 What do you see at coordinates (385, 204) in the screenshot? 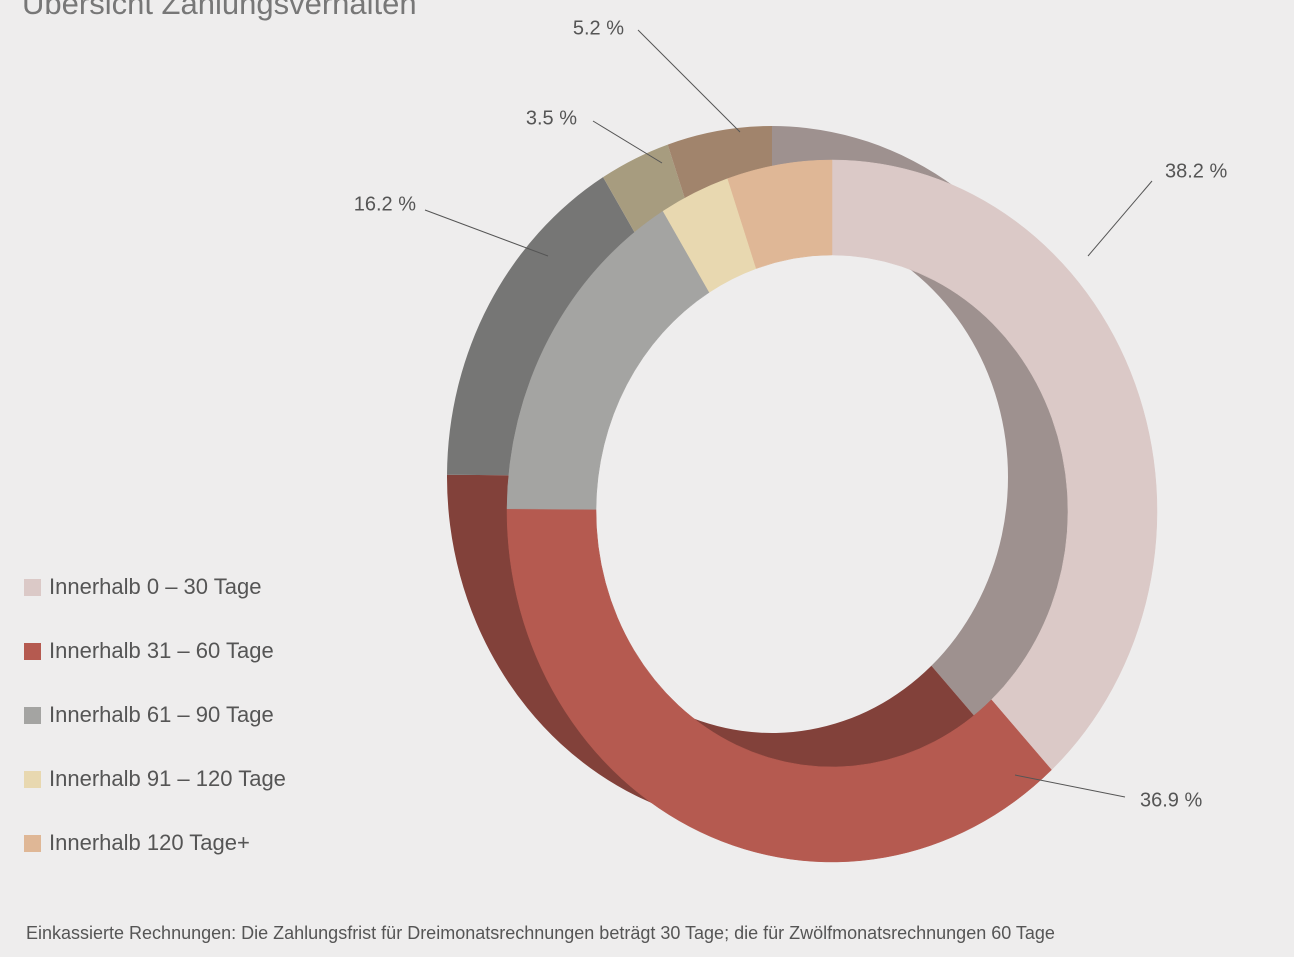
I see `data-label: 16.2 %` at bounding box center [385, 204].